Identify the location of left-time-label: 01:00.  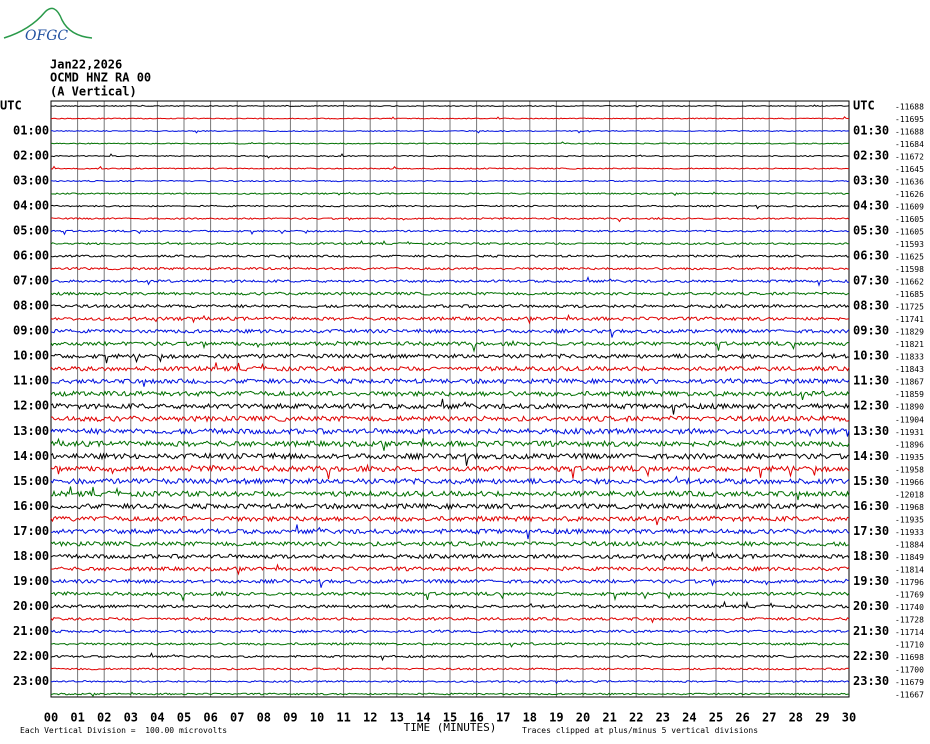
(31, 131).